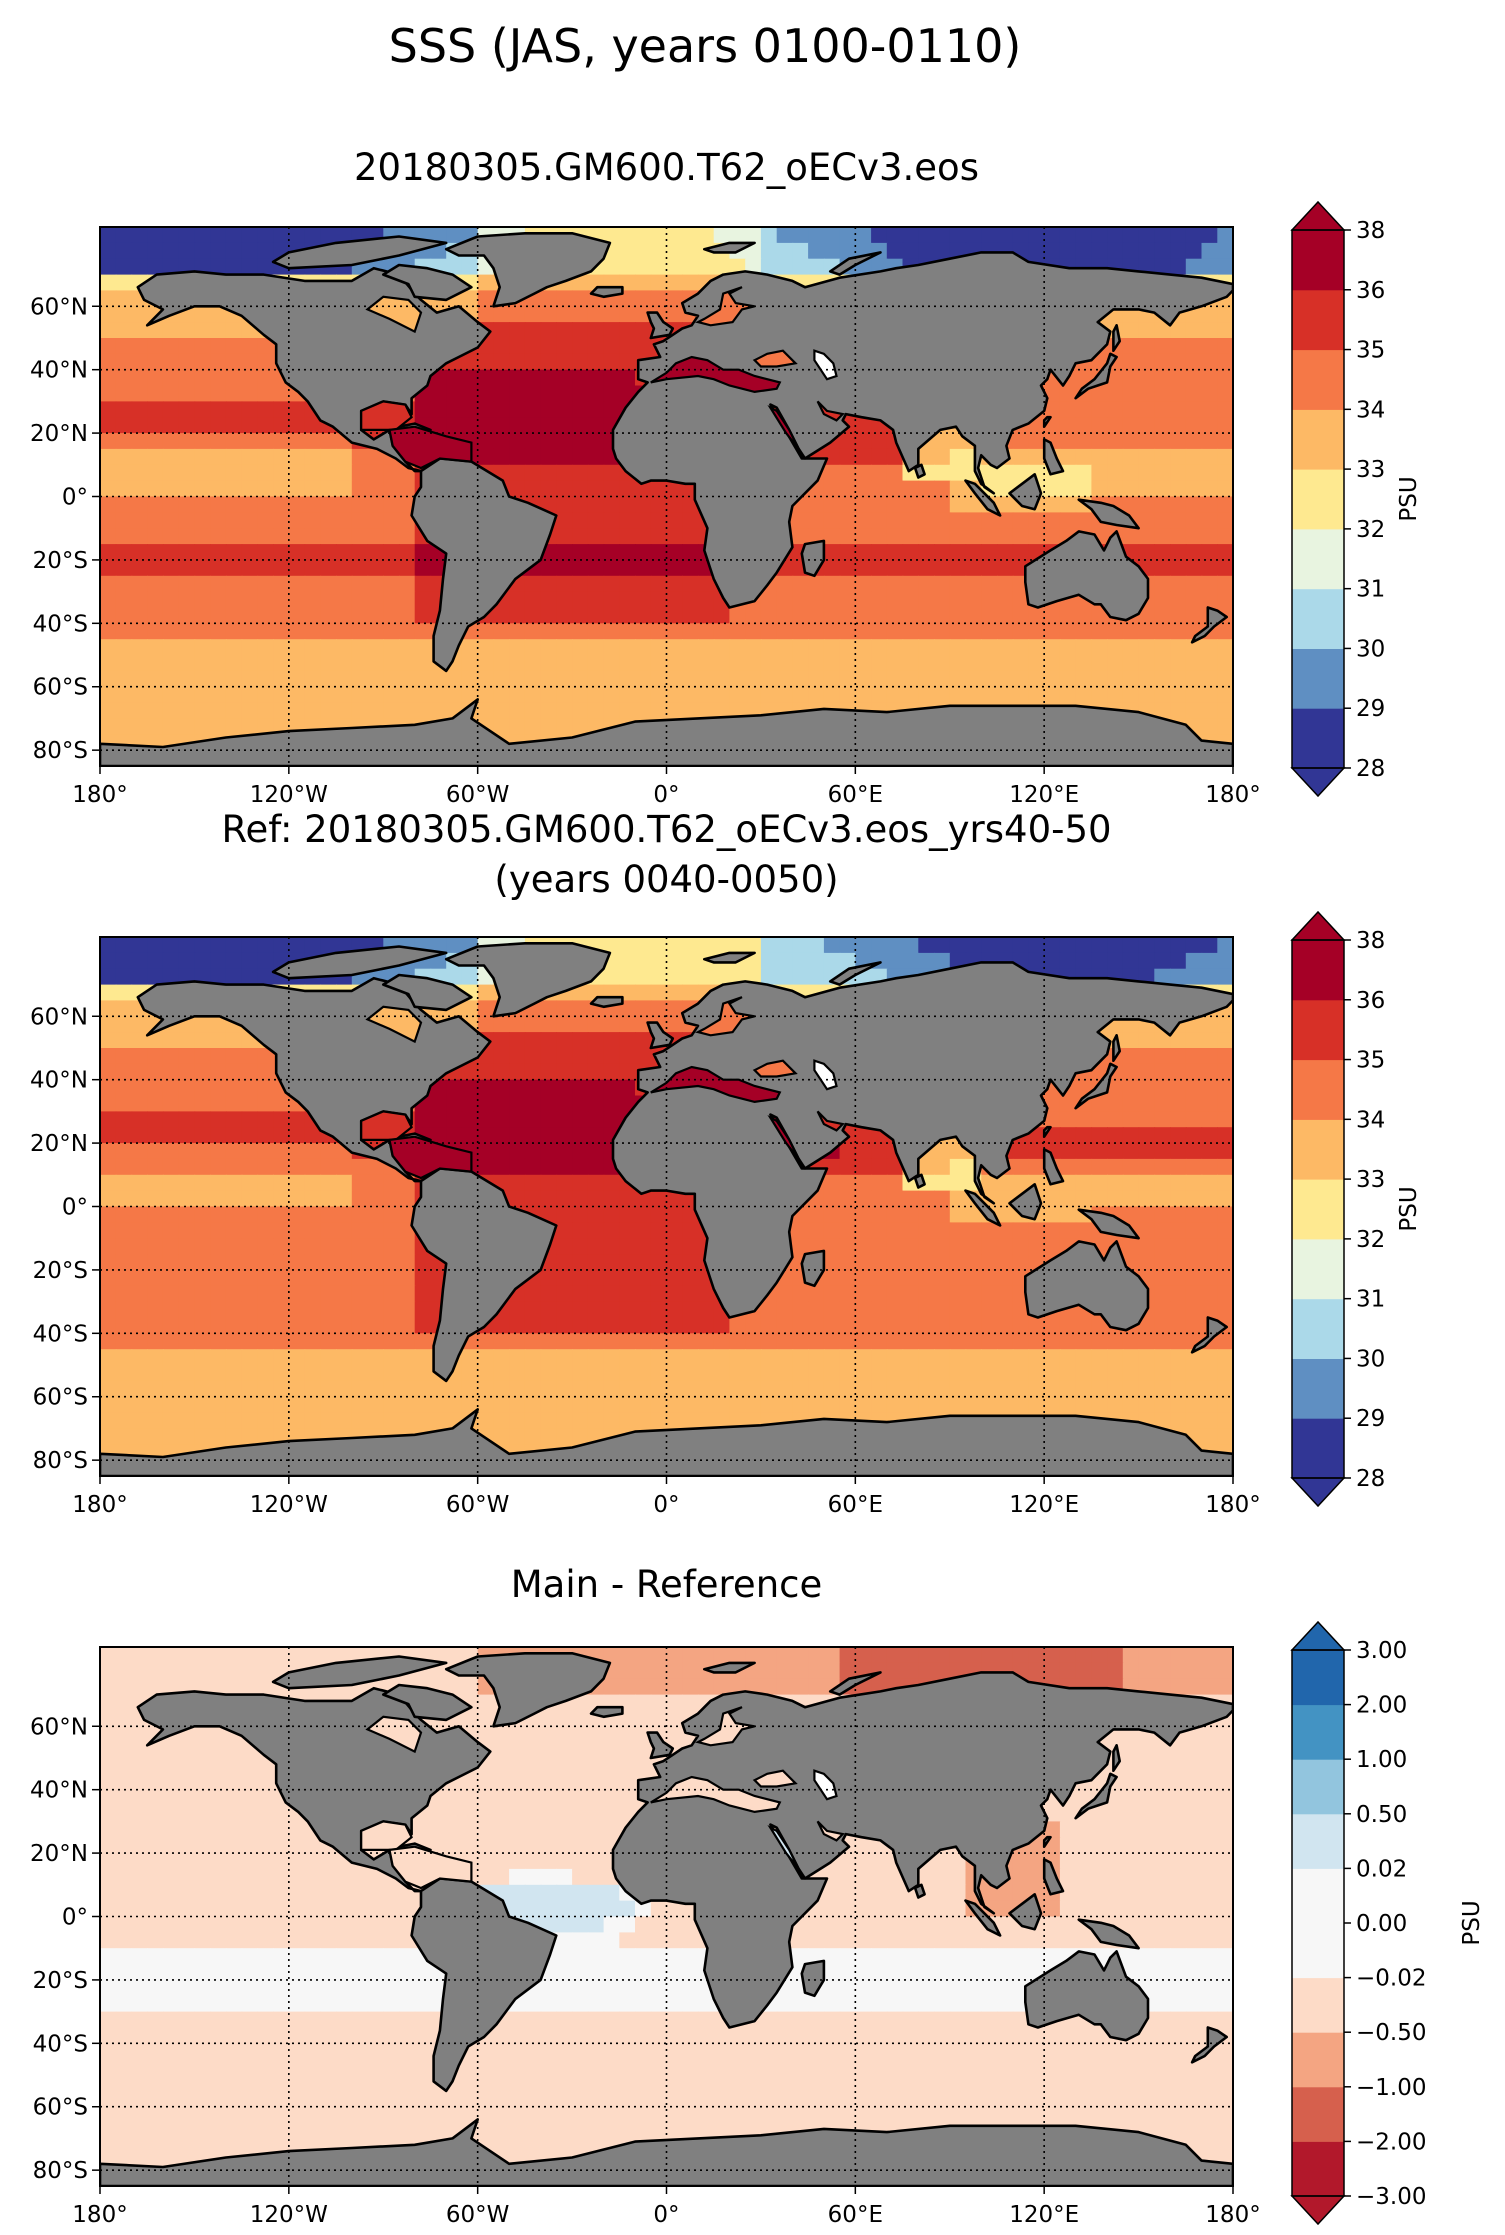  I want to click on colorbar-tick-label: 34, so click(1370, 410).